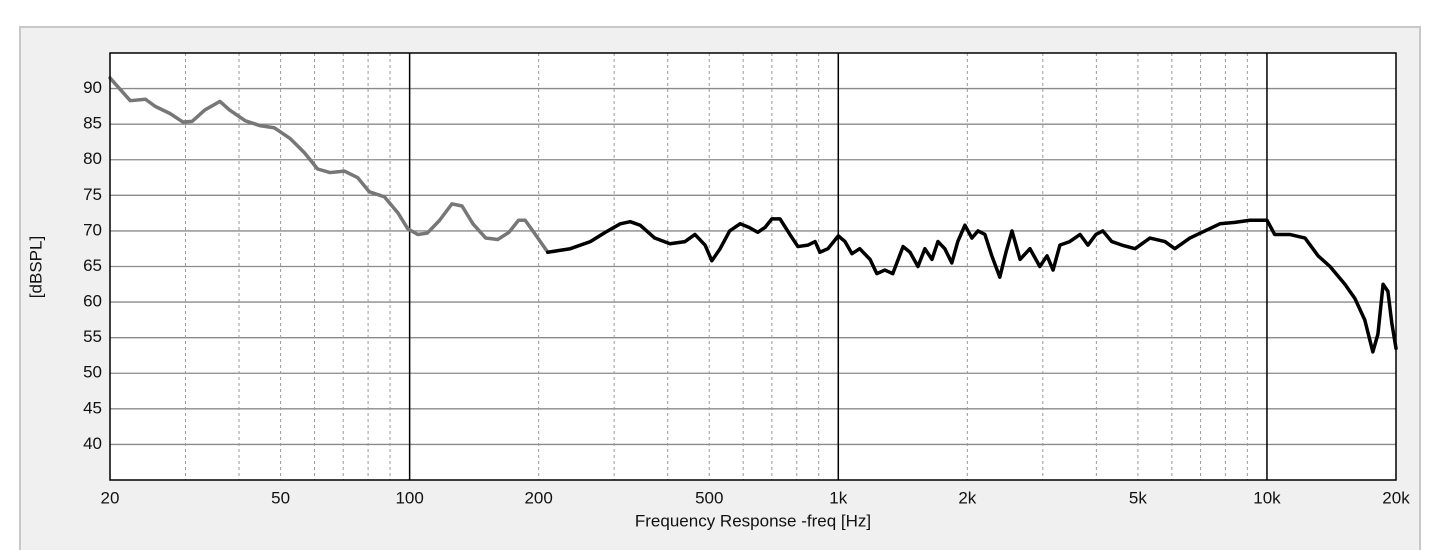 The image size is (1440, 550). Describe the element at coordinates (92, 265) in the screenshot. I see `y-tick-label: 65` at that location.